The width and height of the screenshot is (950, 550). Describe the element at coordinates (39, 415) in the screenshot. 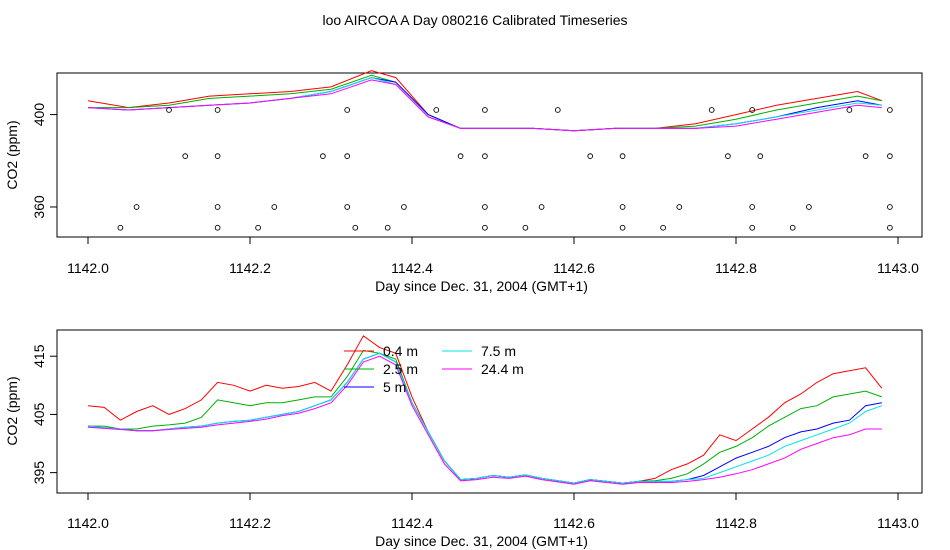

I see `y-tick-label: 405` at that location.